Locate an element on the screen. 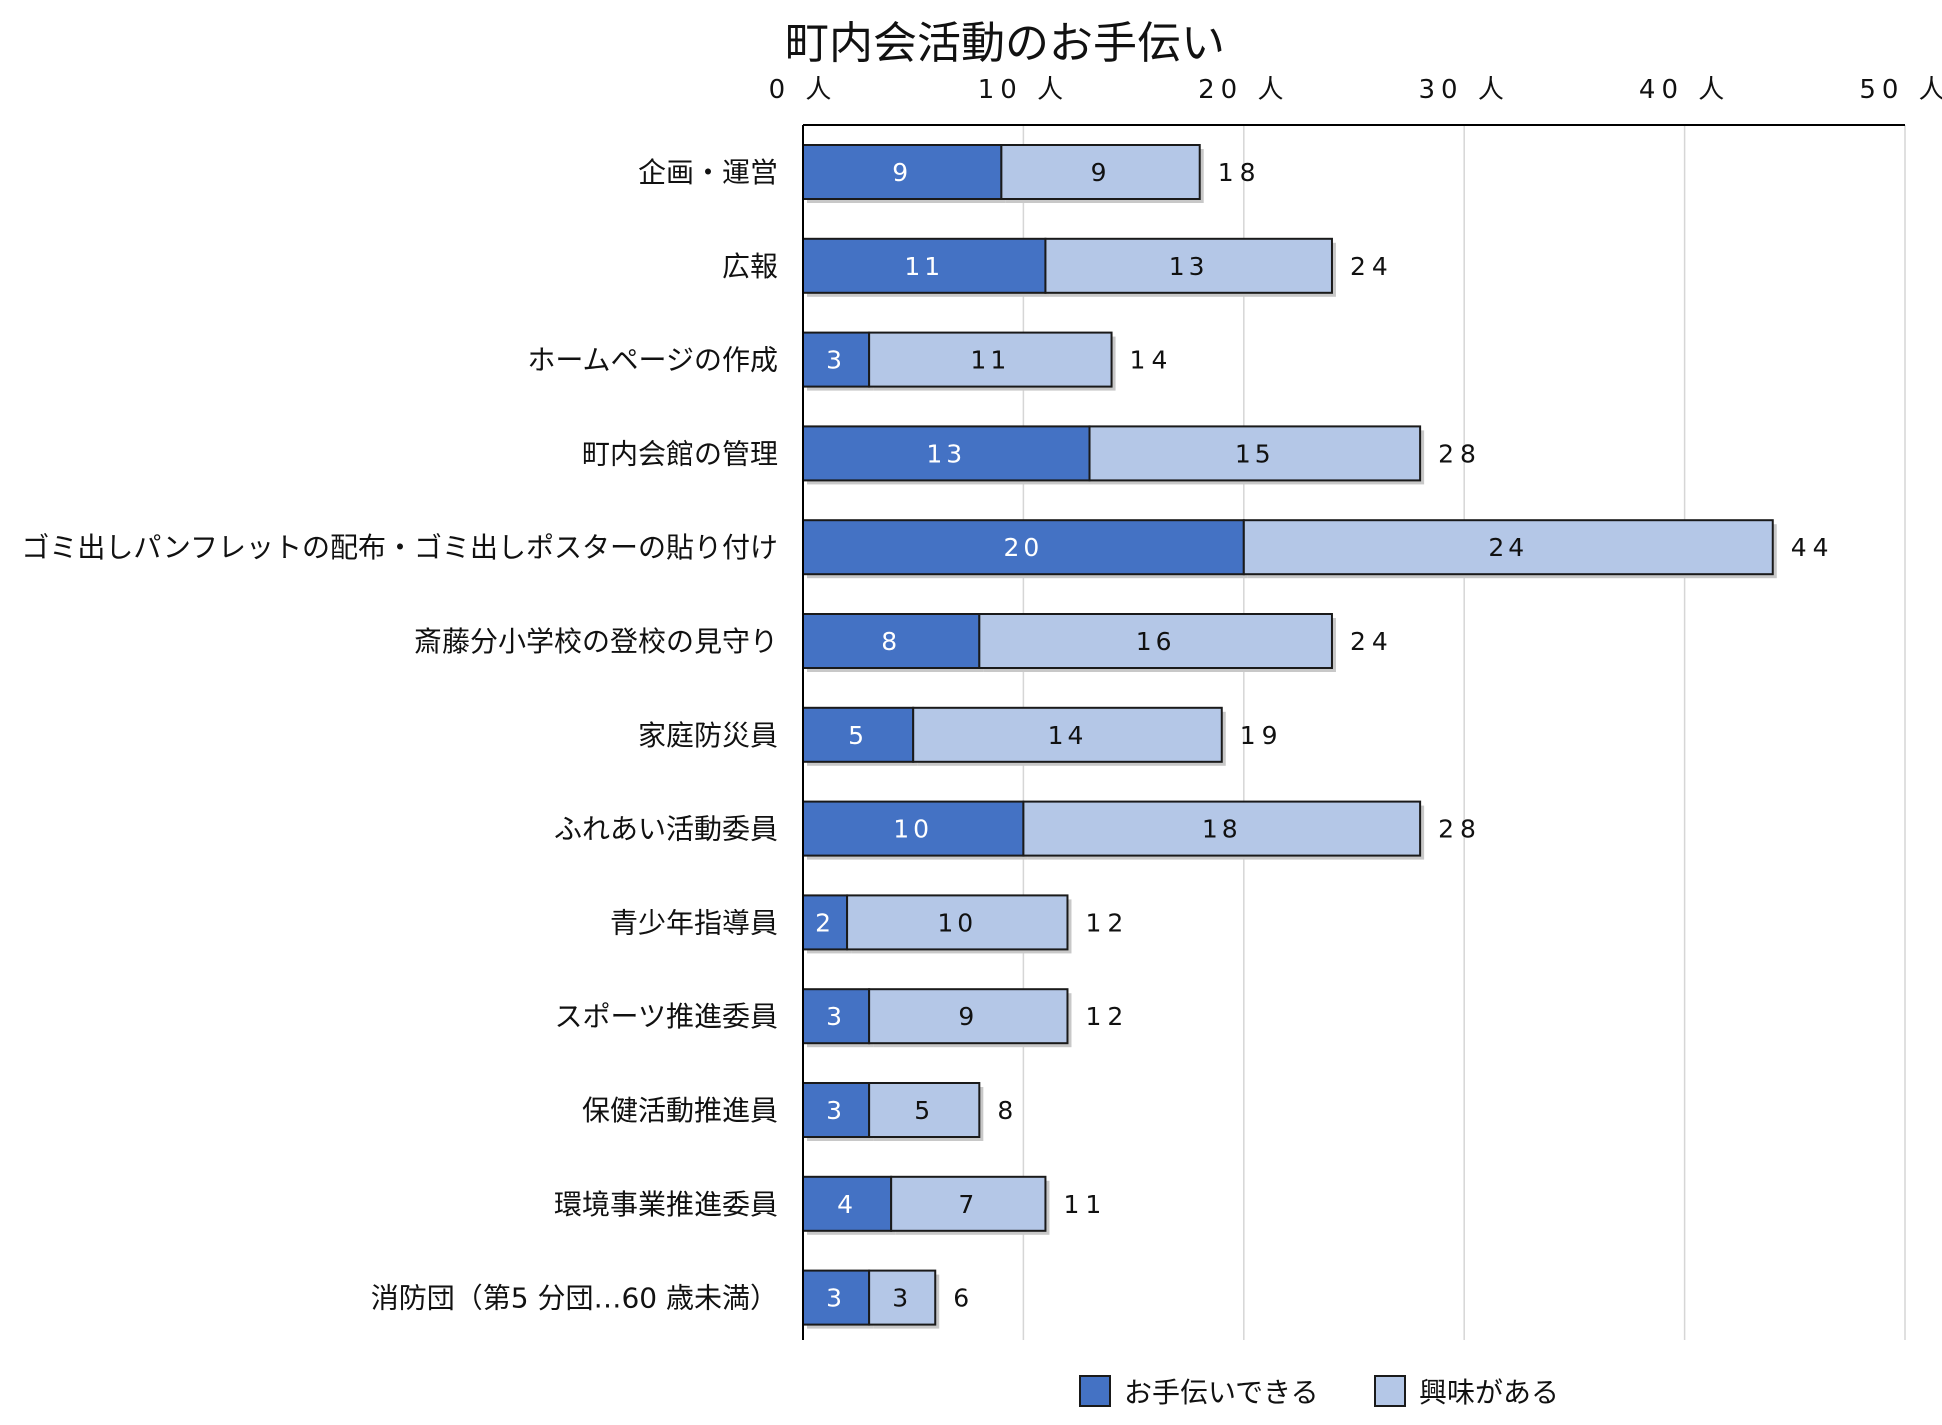 Image resolution: width=1942 pixels, height=1425 pixels. bar-row: 2 10 12 is located at coordinates (965, 924).